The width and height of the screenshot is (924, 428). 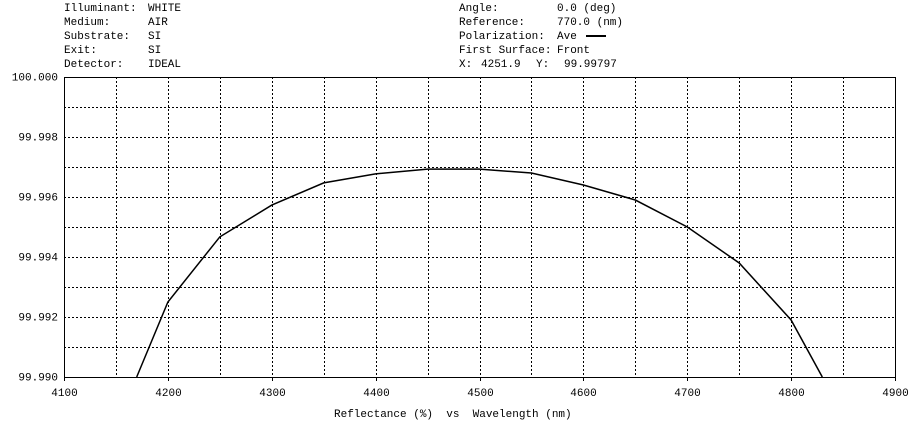 What do you see at coordinates (895, 394) in the screenshot?
I see `x-tick-label: 4900` at bounding box center [895, 394].